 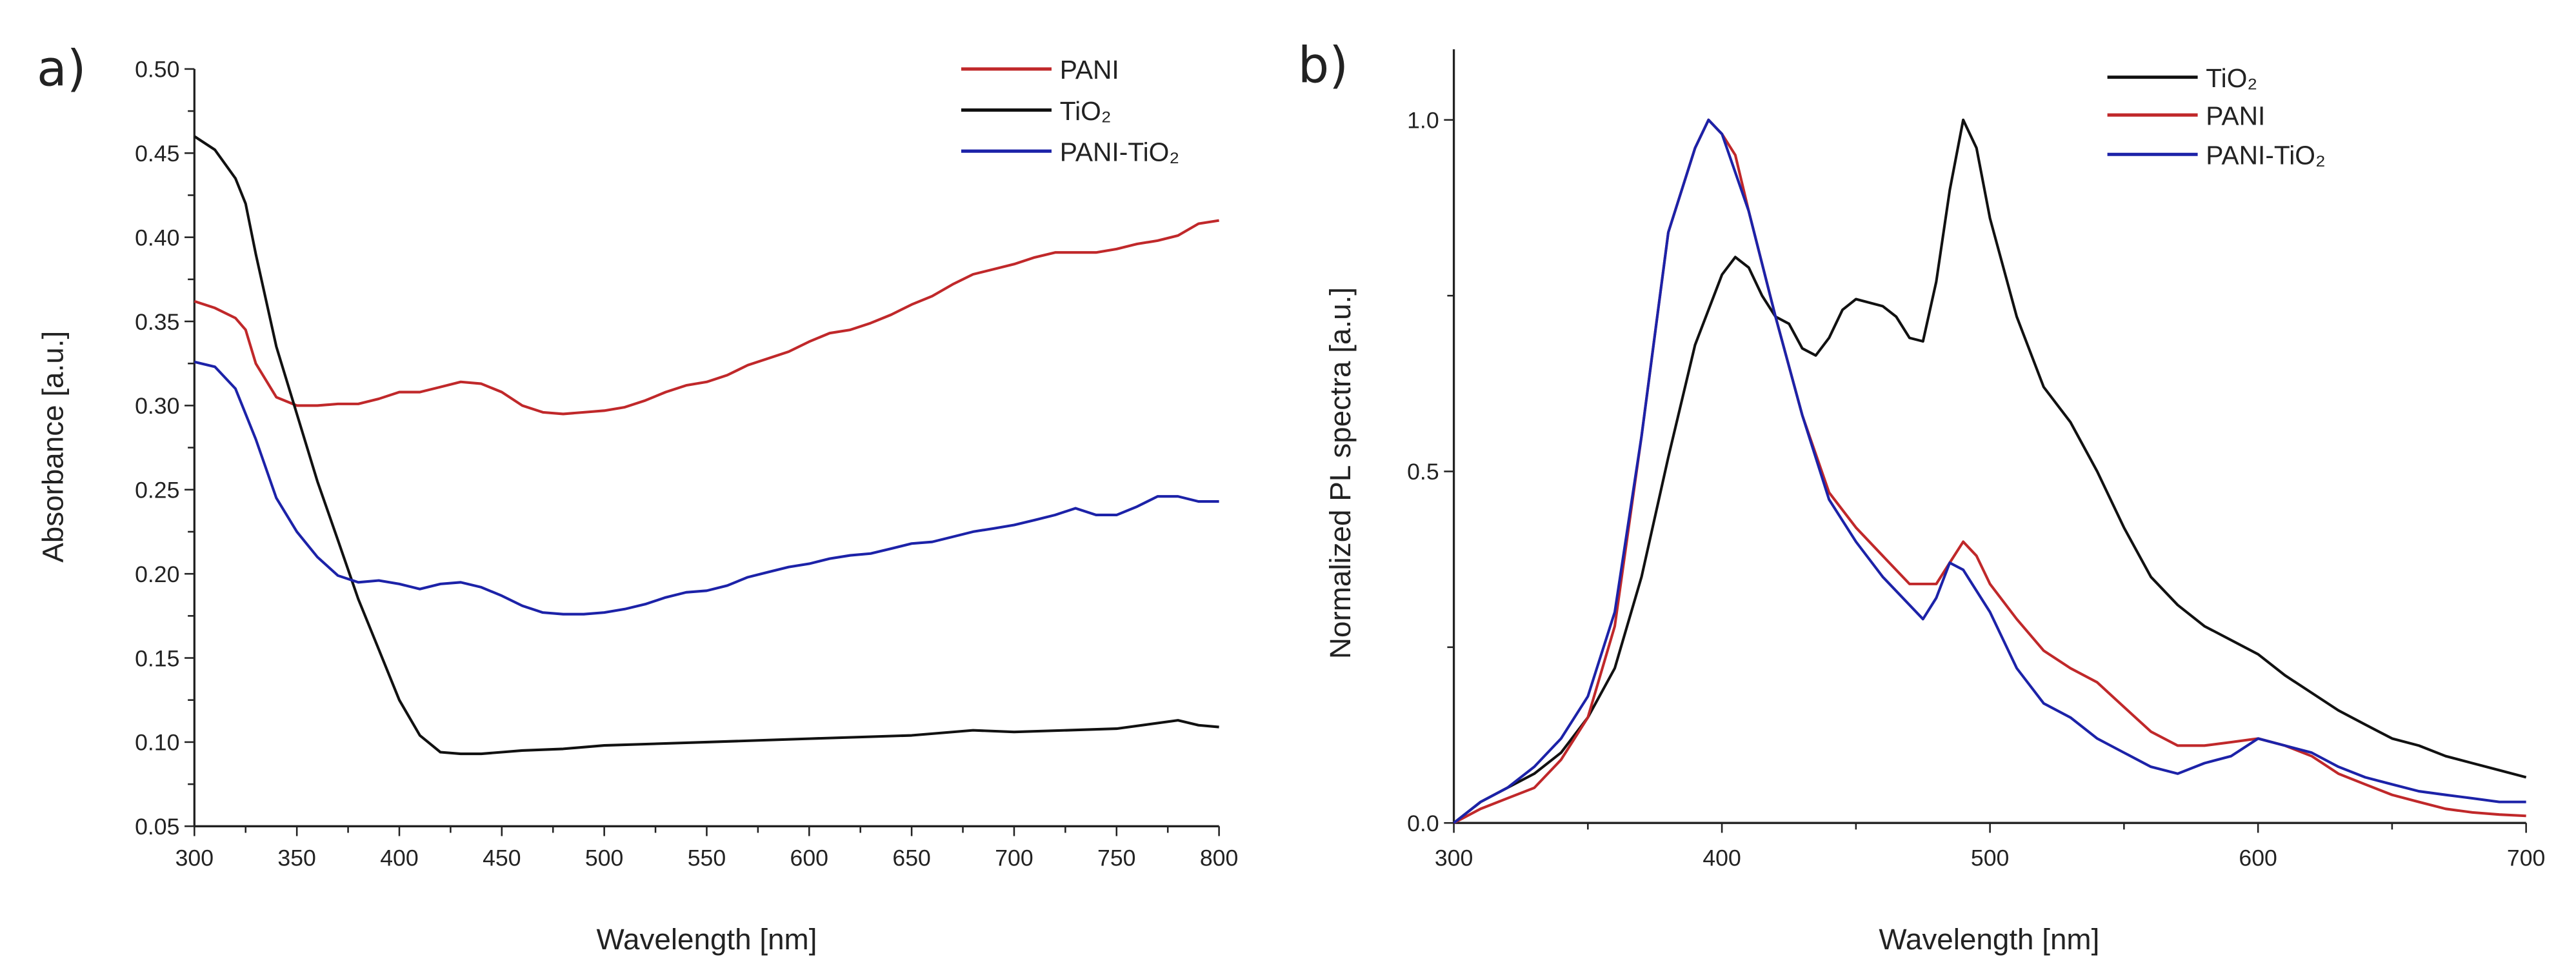 What do you see at coordinates (1423, 472) in the screenshot?
I see `y-tick-label: 0.5` at bounding box center [1423, 472].